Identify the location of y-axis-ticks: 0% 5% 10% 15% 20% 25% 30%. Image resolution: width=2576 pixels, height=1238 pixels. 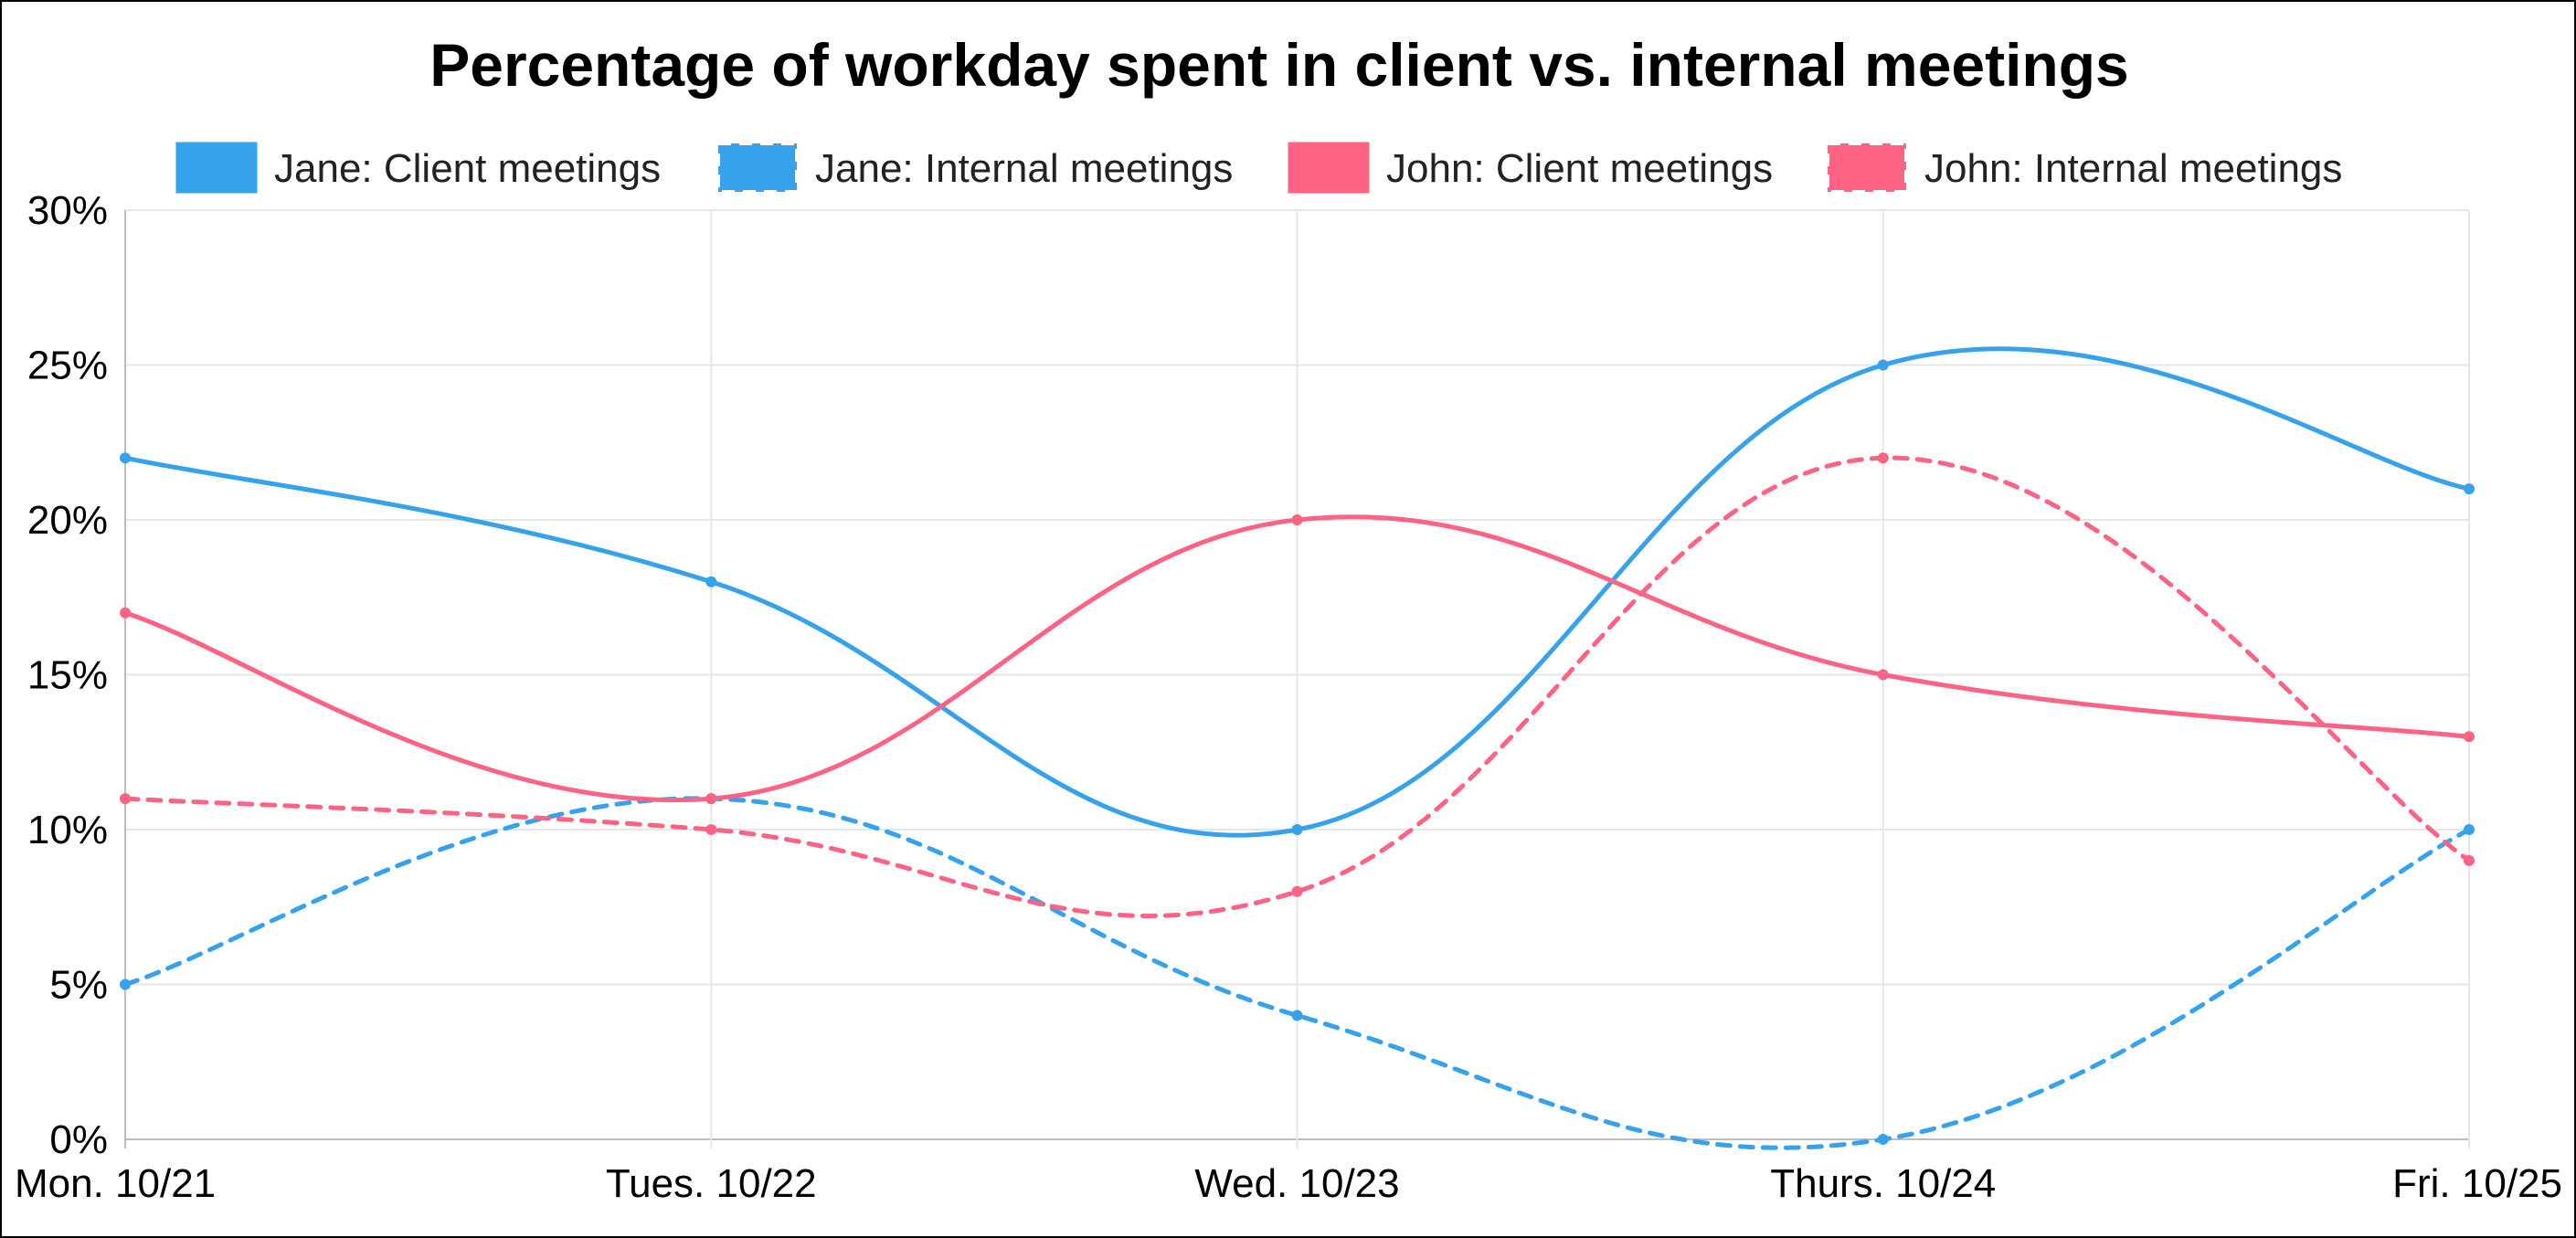
(67, 675).